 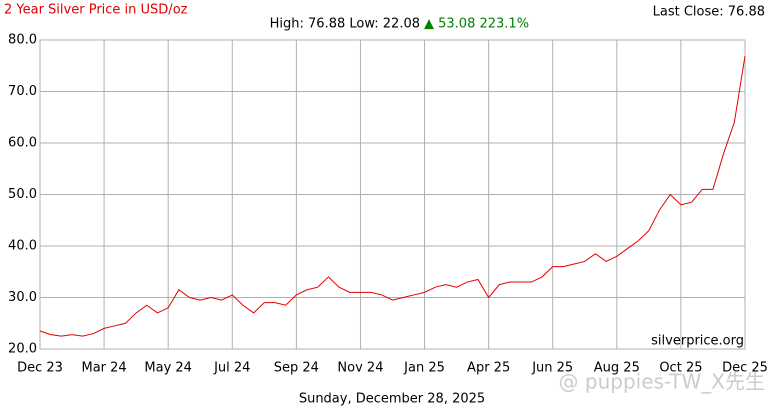 What do you see at coordinates (231, 368) in the screenshot?
I see `x-tick-label: Jul 24` at bounding box center [231, 368].